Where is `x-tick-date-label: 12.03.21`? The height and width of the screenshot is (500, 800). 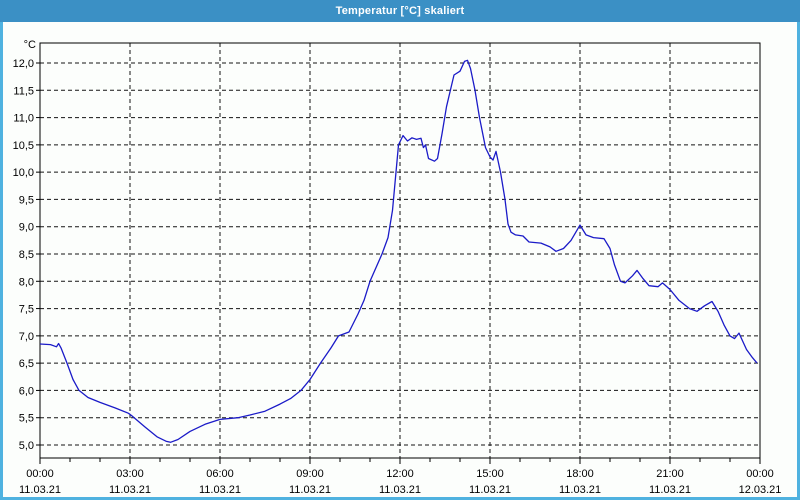 x-tick-date-label: 12.03.21 is located at coordinates (760, 490).